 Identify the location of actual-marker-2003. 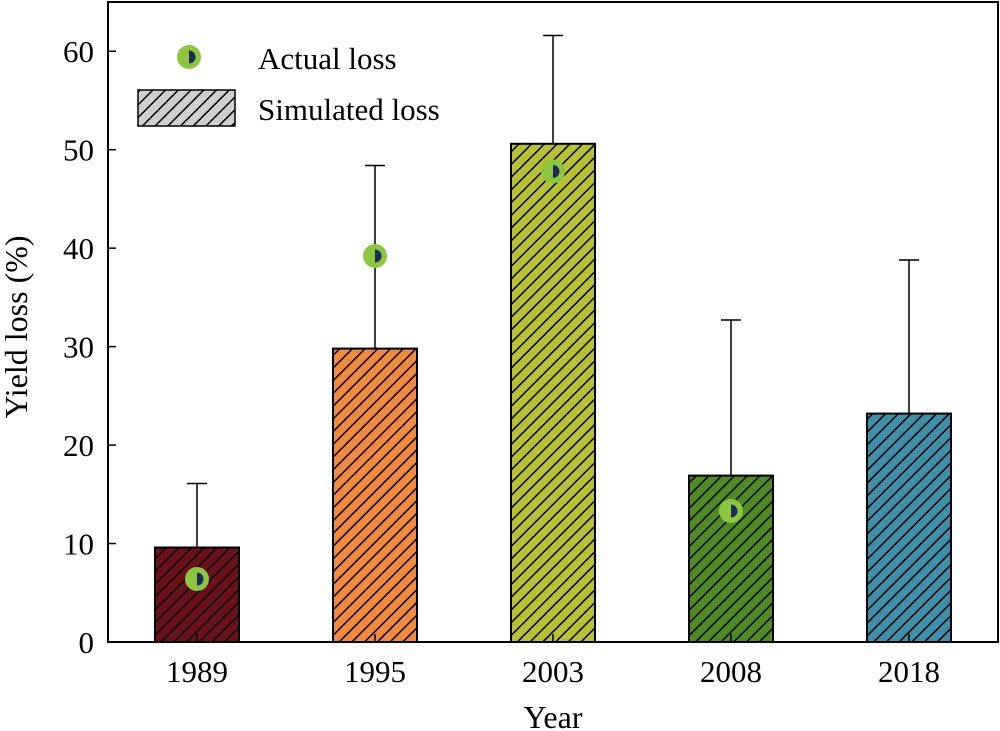
(553, 171).